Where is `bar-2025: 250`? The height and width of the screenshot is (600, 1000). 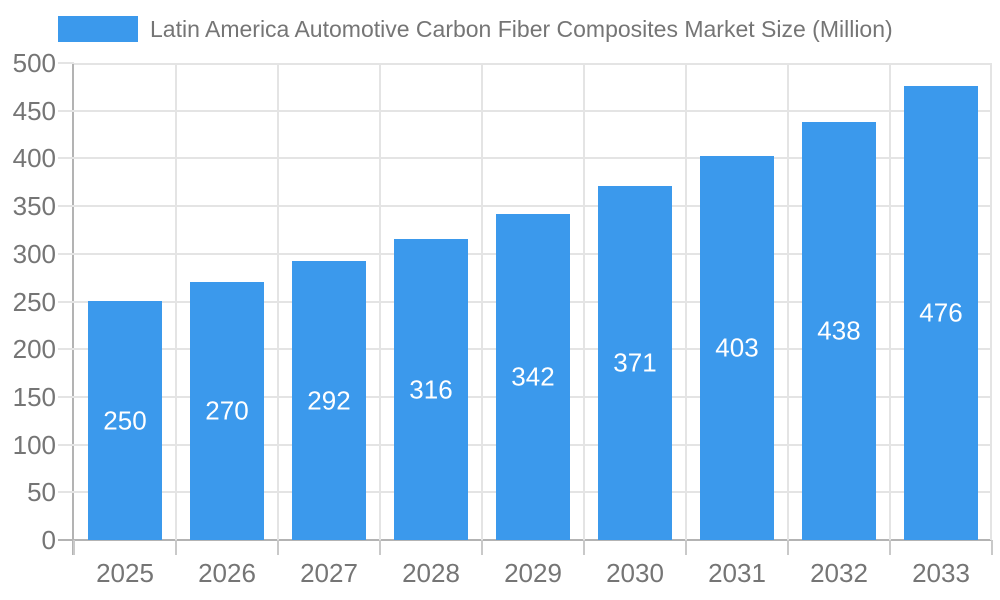 bar-2025: 250 is located at coordinates (125, 420).